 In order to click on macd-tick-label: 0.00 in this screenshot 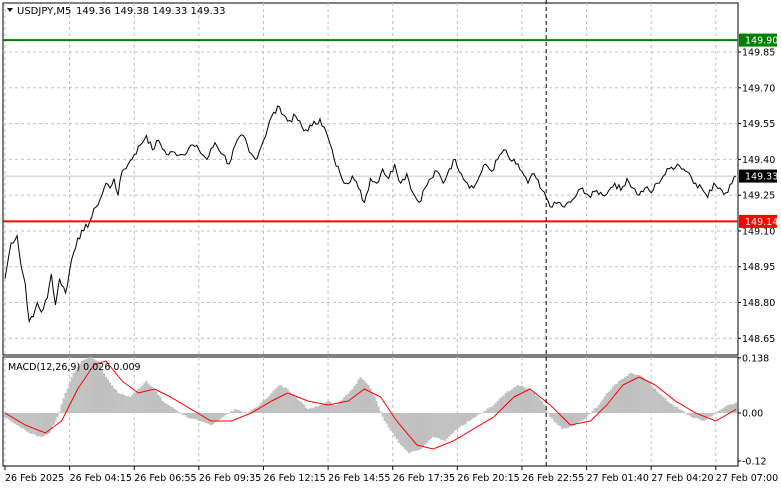, I will do `click(752, 414)`.